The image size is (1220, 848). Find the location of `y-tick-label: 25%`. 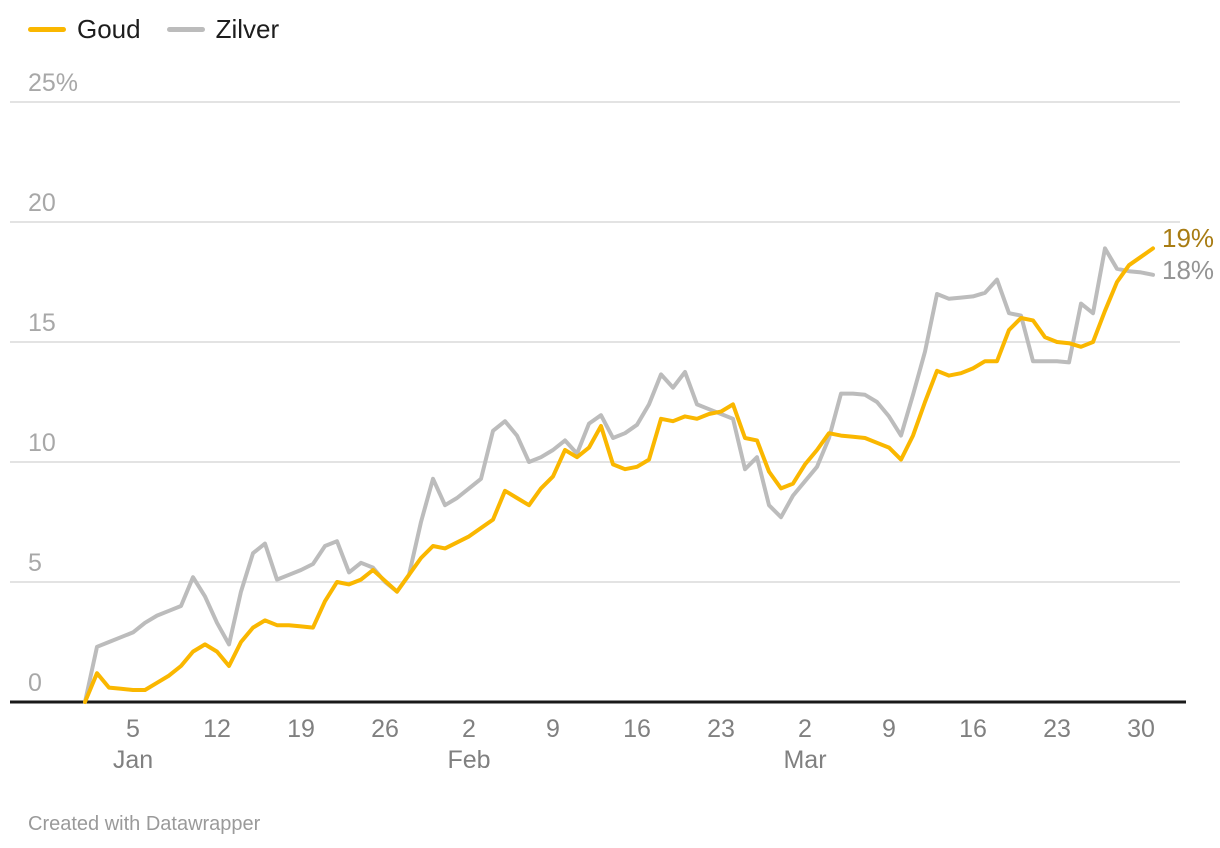

y-tick-label: 25% is located at coordinates (53, 83).